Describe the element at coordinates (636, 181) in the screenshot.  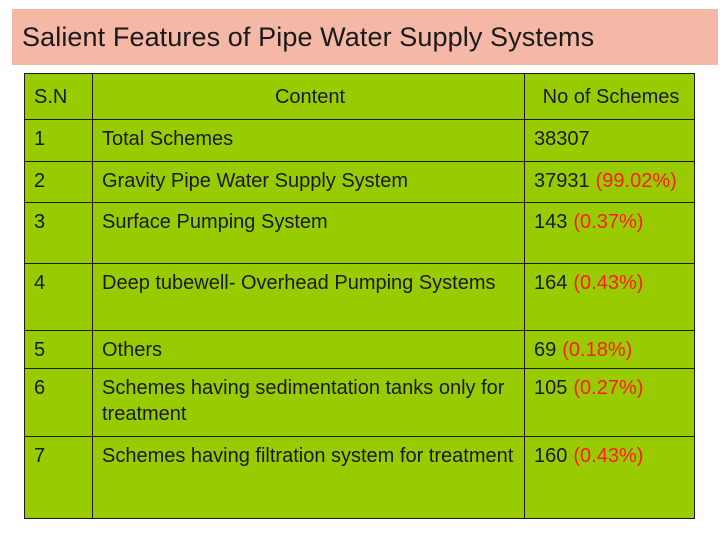
I see `row-count-percent: (99.02%)` at that location.